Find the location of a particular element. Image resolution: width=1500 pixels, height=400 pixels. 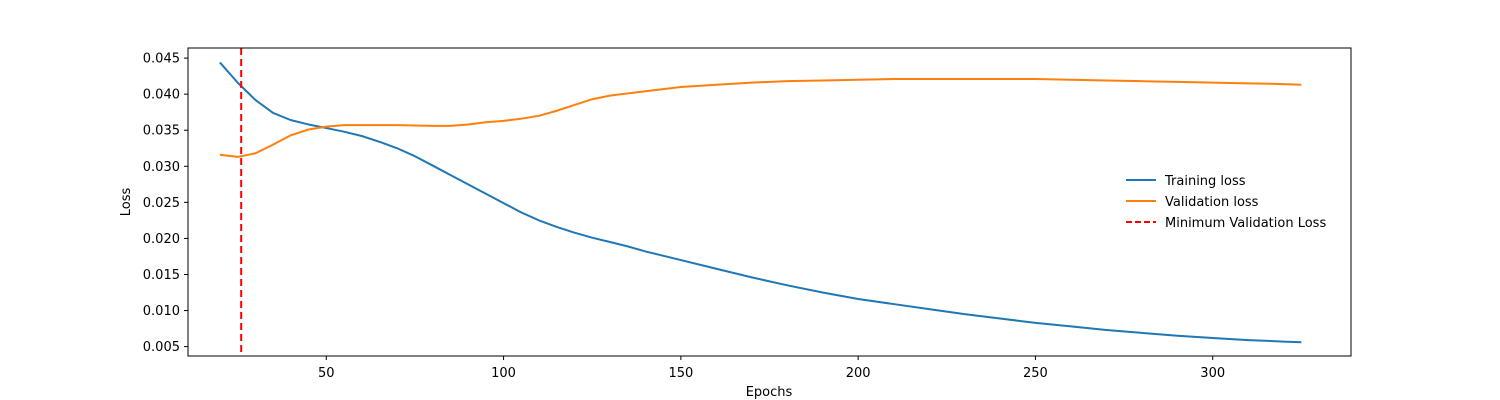

legend-label: Validation loss is located at coordinates (1212, 202).